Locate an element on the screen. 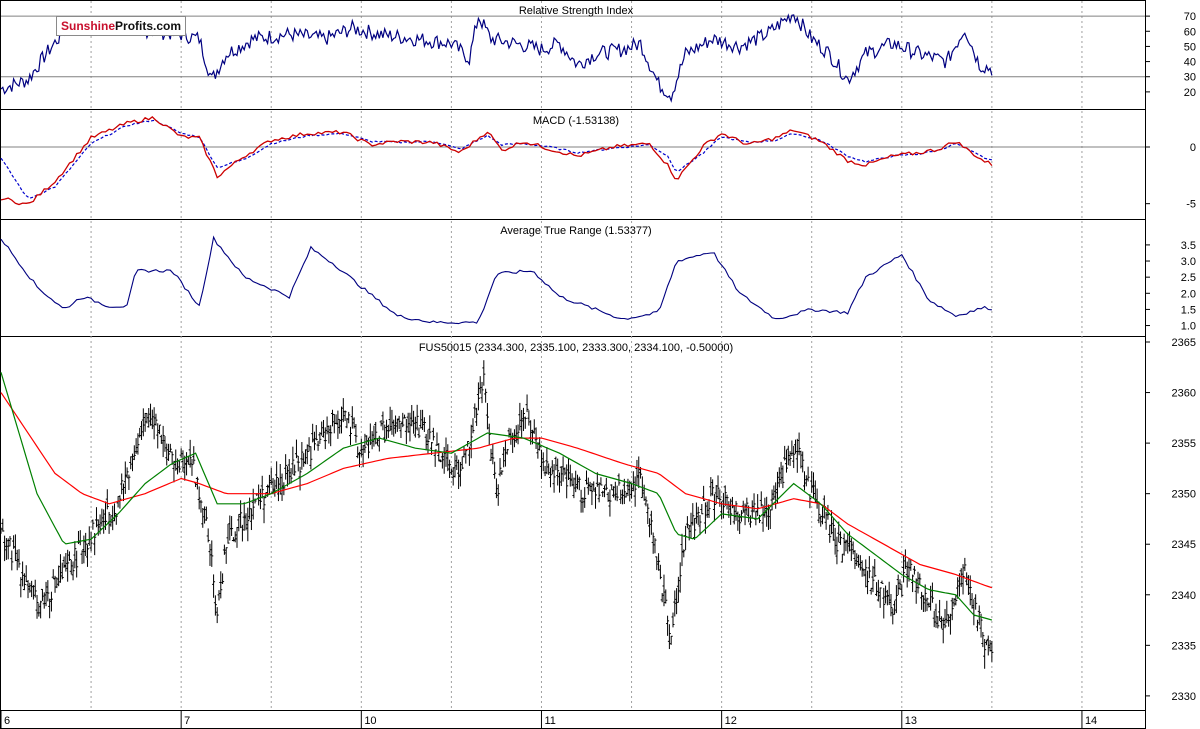 This screenshot has height=729, width=1200. rsi-title: Relative Strength Index is located at coordinates (576, 11).